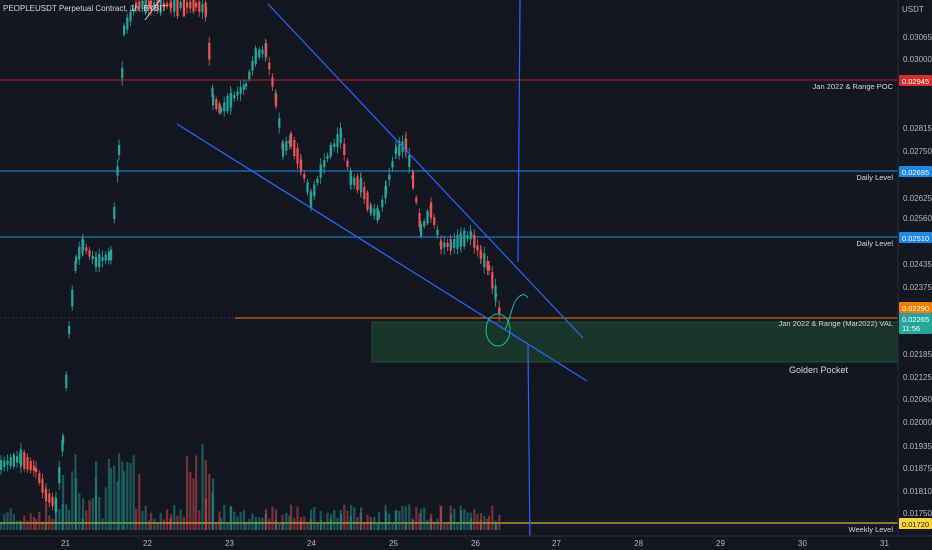  I want to click on golden-pocket-zone, so click(635, 342).